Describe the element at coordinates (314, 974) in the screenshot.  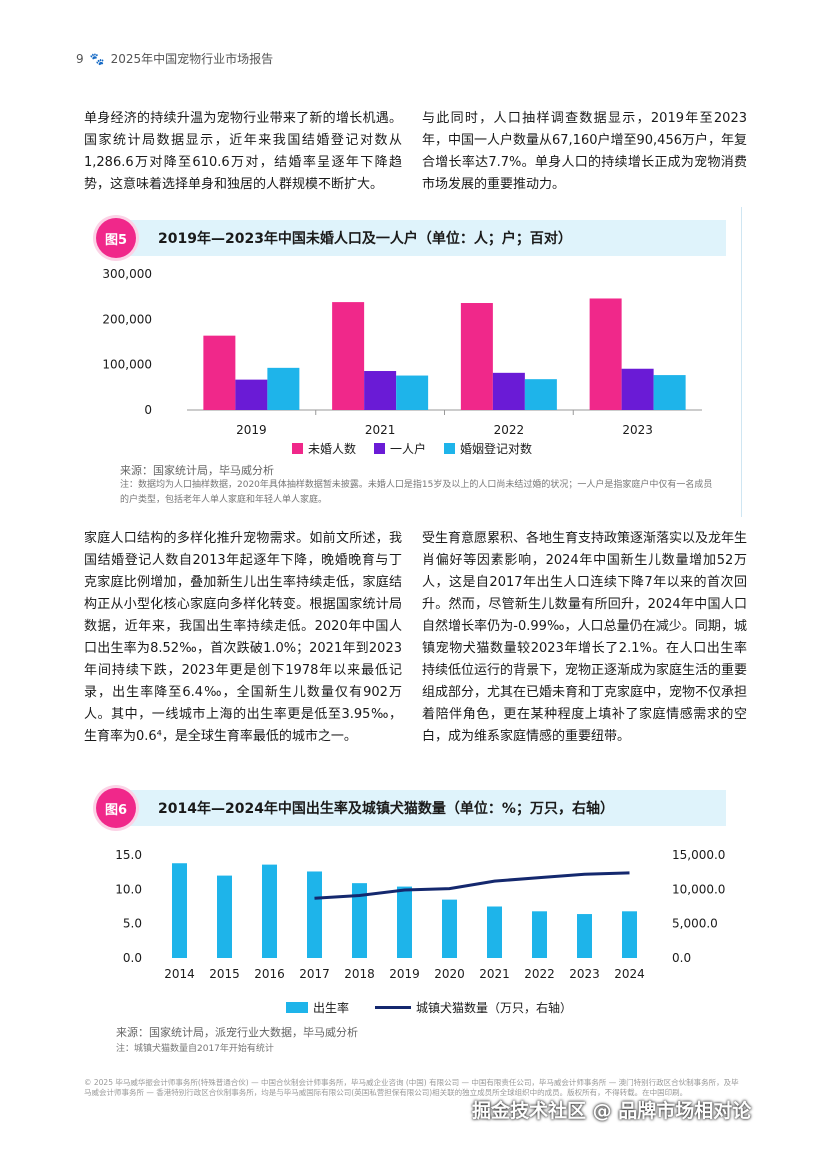
I see `x-tick-label: 2017` at that location.